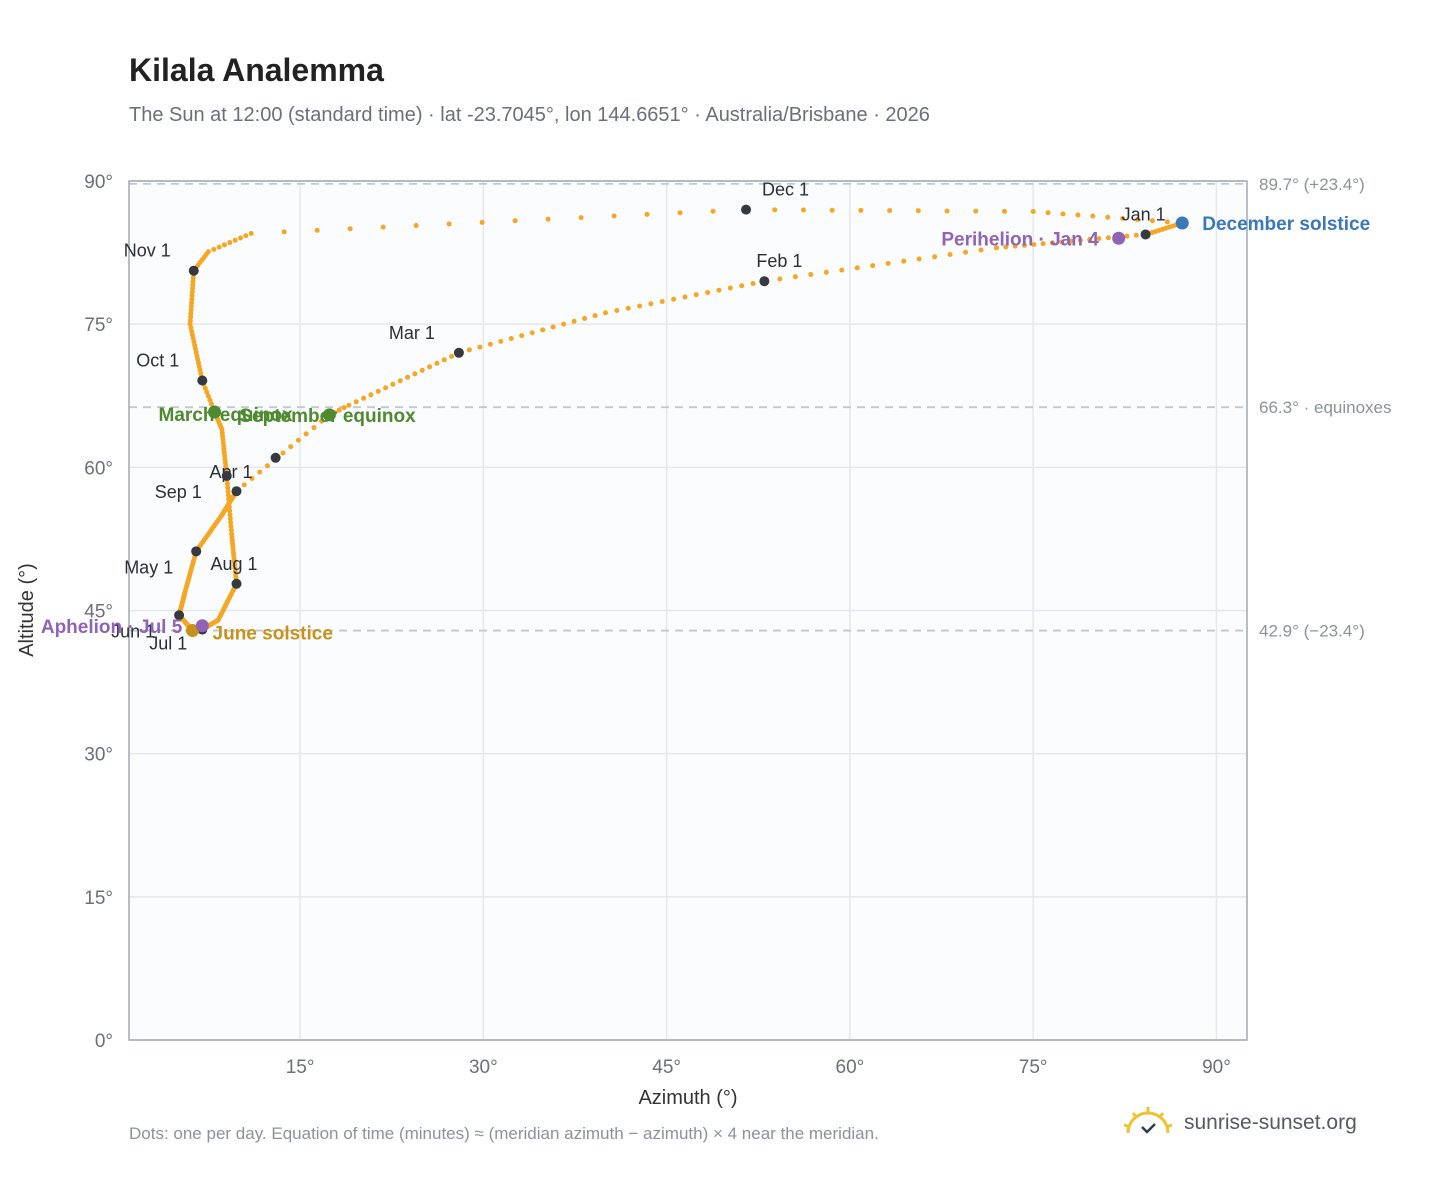 The image size is (1448, 1188). I want to click on month-marker-label: Mar 1, so click(412, 333).